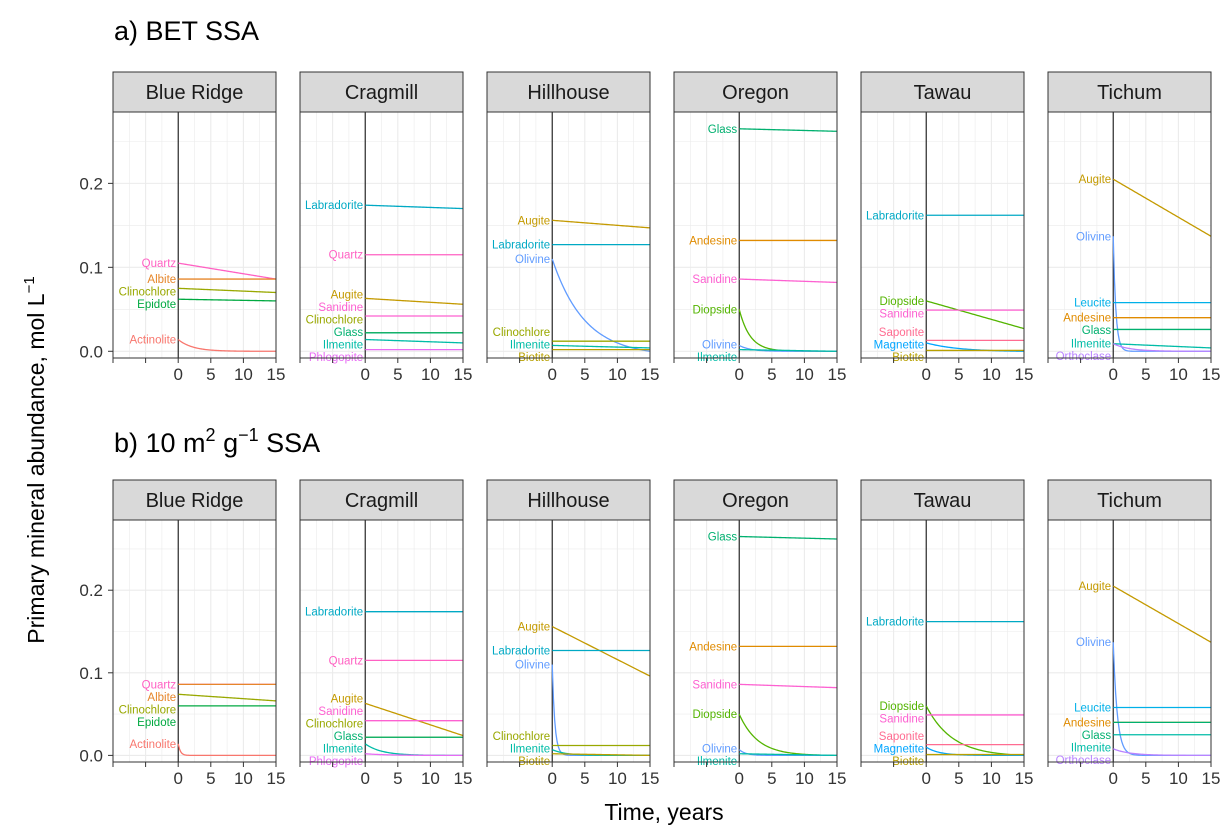  I want to click on series-line-orthoclase, so click(1161, 752).